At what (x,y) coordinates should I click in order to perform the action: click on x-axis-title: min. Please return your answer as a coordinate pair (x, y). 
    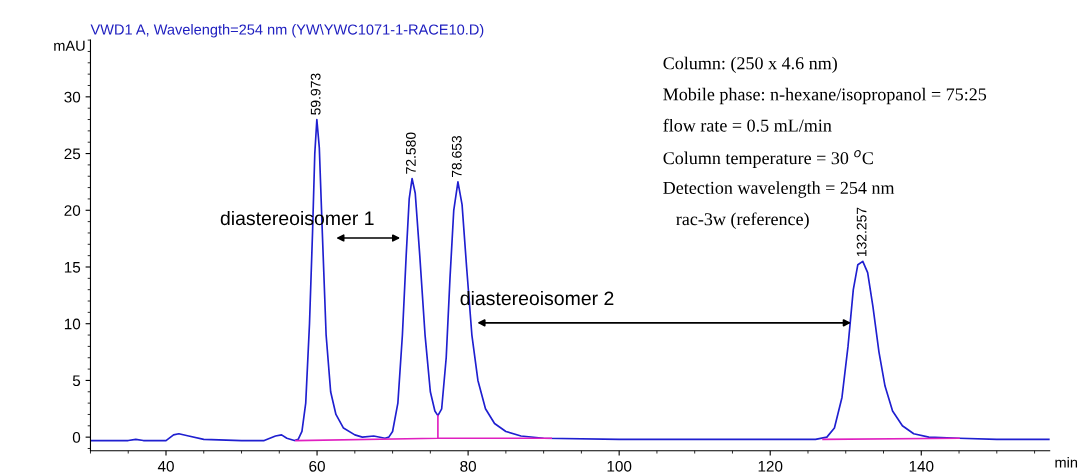
    Looking at the image, I should click on (1066, 462).